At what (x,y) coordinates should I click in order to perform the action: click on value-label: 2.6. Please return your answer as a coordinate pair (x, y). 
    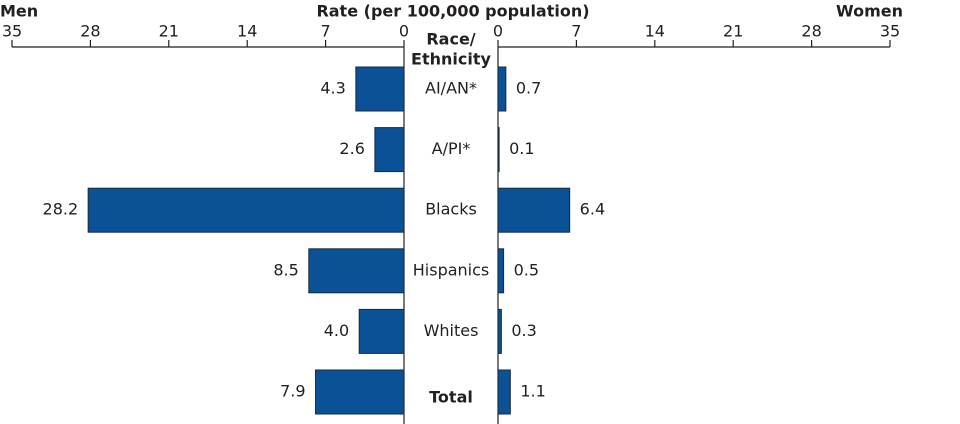
    Looking at the image, I should click on (351, 148).